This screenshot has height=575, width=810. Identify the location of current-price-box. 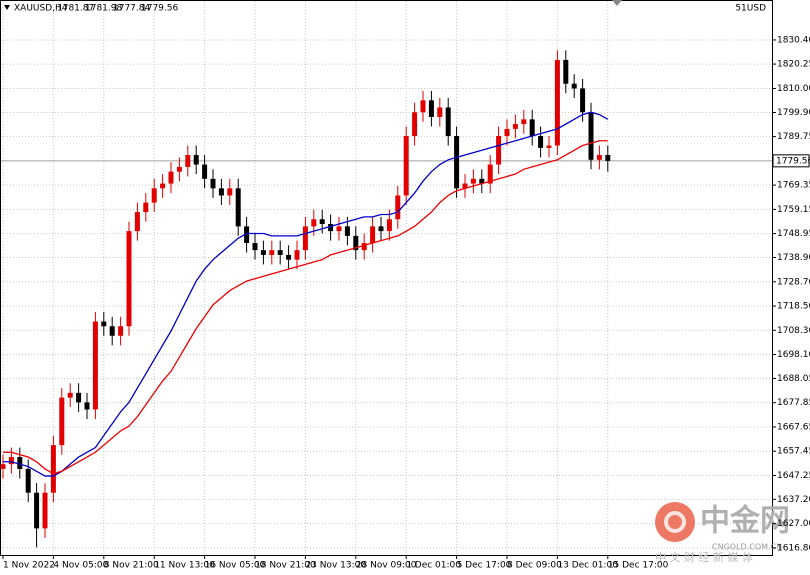
(791, 161).